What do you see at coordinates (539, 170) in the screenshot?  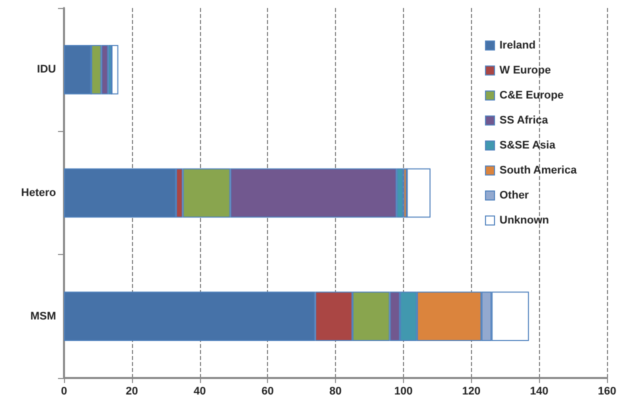 I see `legend-label: South America` at bounding box center [539, 170].